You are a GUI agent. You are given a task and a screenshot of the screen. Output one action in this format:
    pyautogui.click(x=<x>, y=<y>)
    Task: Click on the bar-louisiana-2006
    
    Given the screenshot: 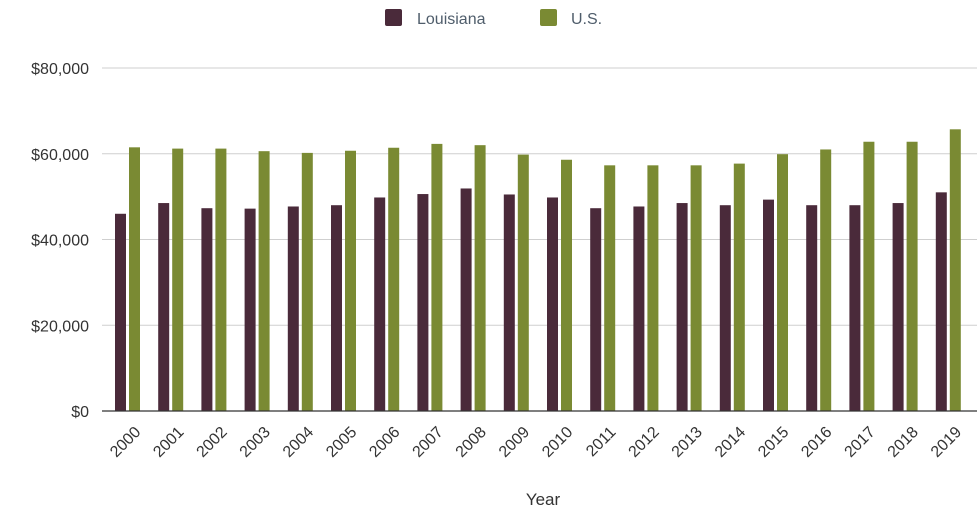 What is the action you would take?
    pyautogui.click(x=380, y=304)
    